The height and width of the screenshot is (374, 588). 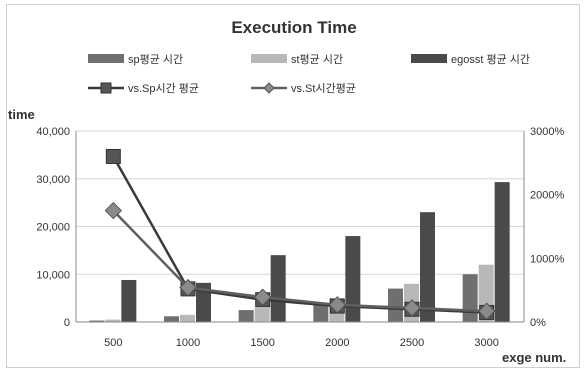 I want to click on point-marker-square, so click(x=113, y=156).